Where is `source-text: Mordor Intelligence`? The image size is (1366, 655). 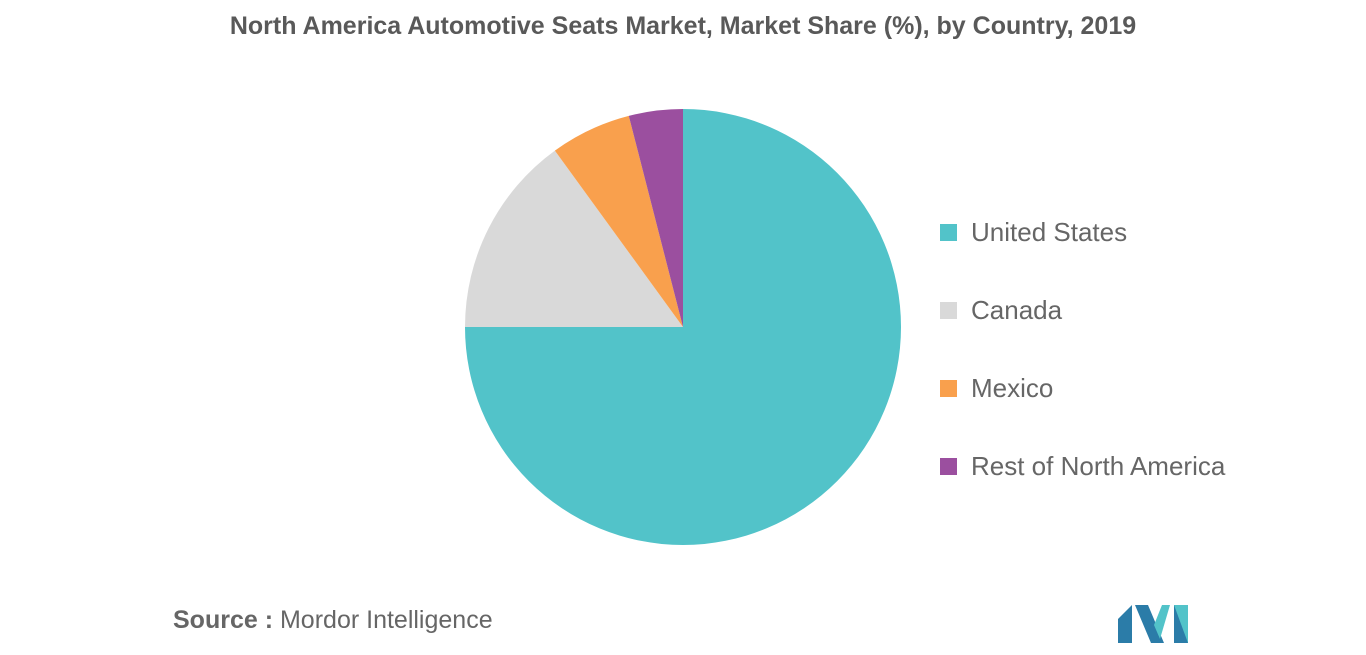 source-text: Mordor Intelligence is located at coordinates (386, 620).